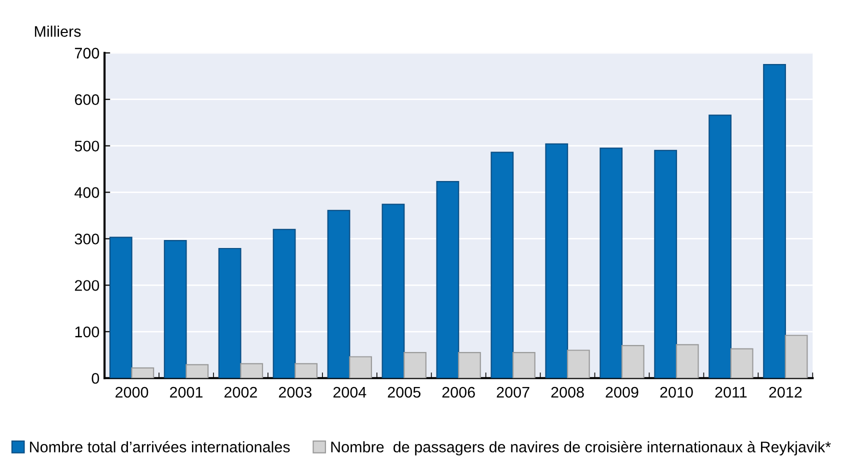  Describe the element at coordinates (676, 392) in the screenshot. I see `x-tick-label: 2010` at that location.